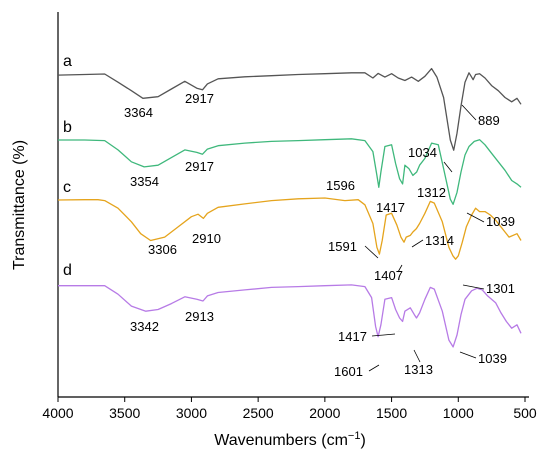 This screenshot has width=550, height=469. Describe the element at coordinates (162, 249) in the screenshot. I see `peak-label-c-3306: 3306` at that location.